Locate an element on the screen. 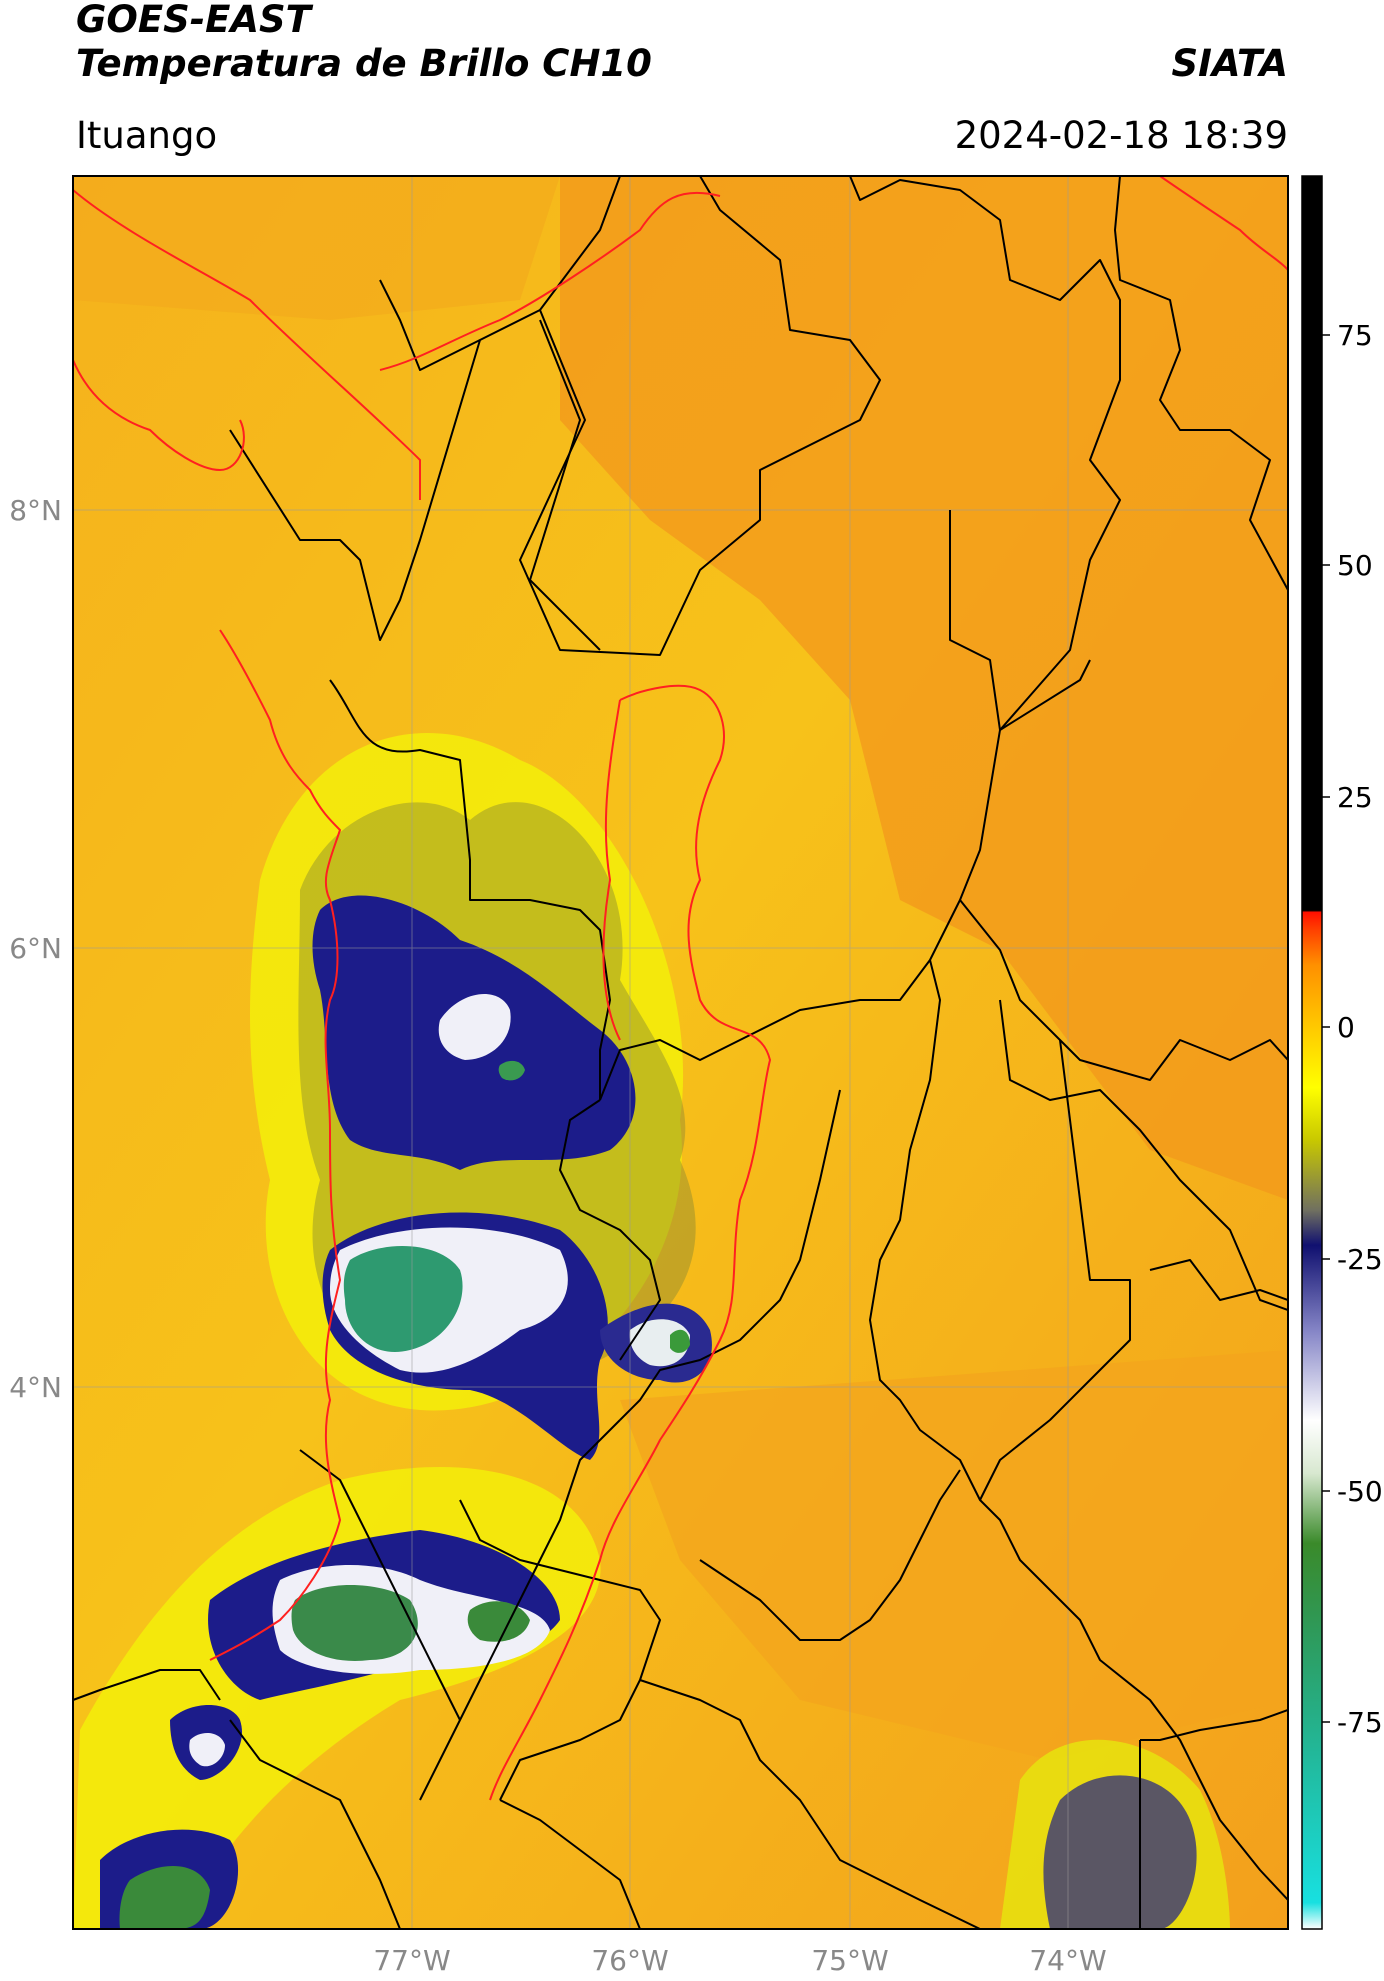 Image resolution: width=1384 pixels, height=1981 pixels. lon-label-74w: 74°W is located at coordinates (1067, 1960).